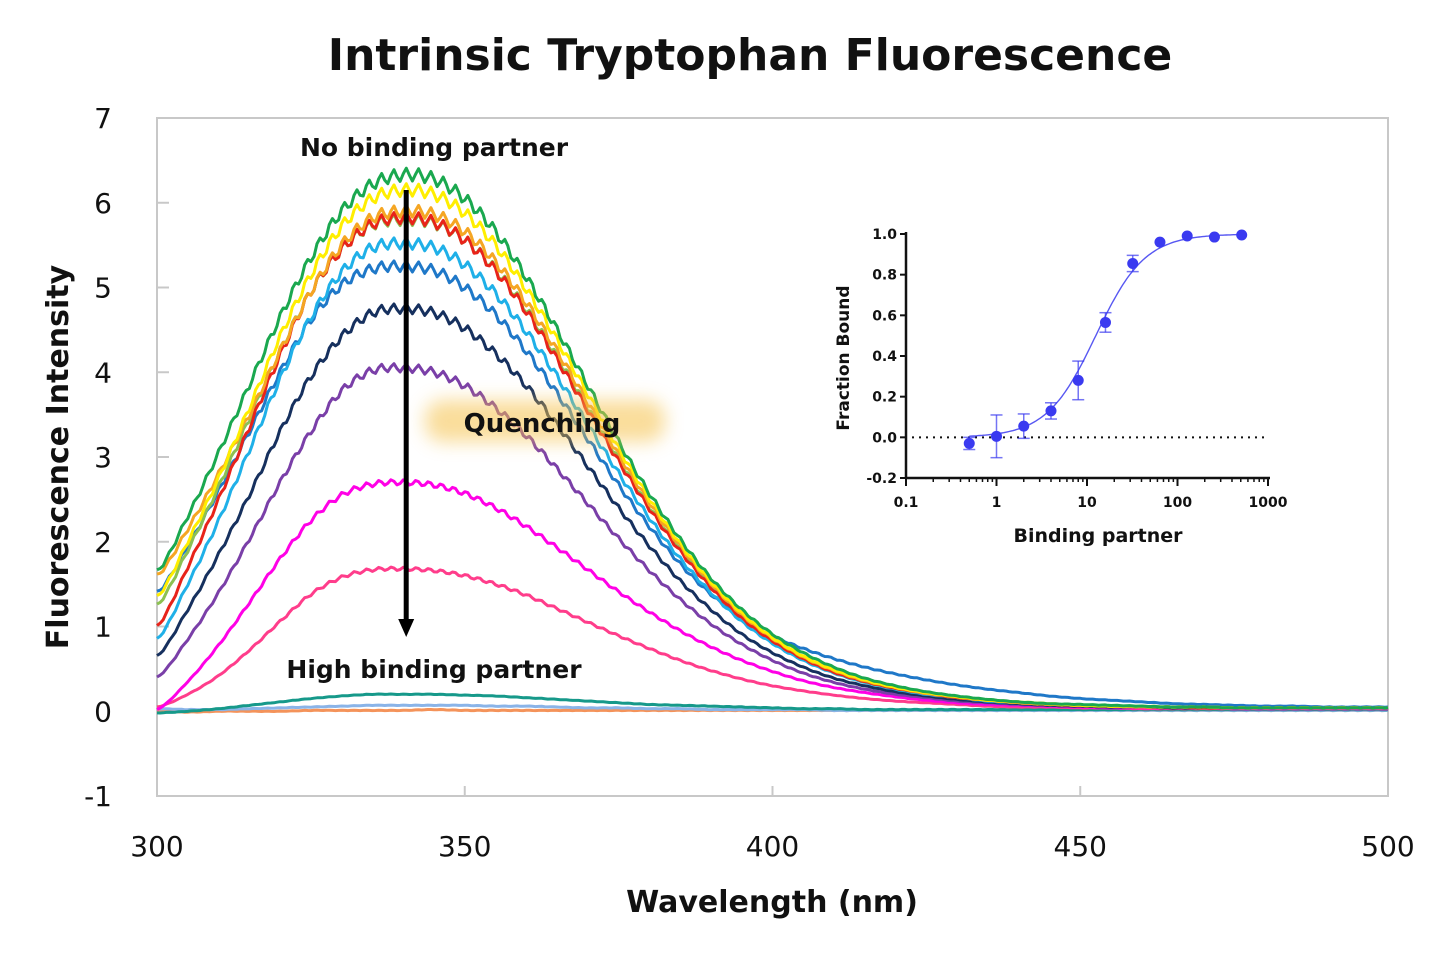 The height and width of the screenshot is (954, 1440). Describe the element at coordinates (542, 424) in the screenshot. I see `quenching-label: Quenching` at that location.